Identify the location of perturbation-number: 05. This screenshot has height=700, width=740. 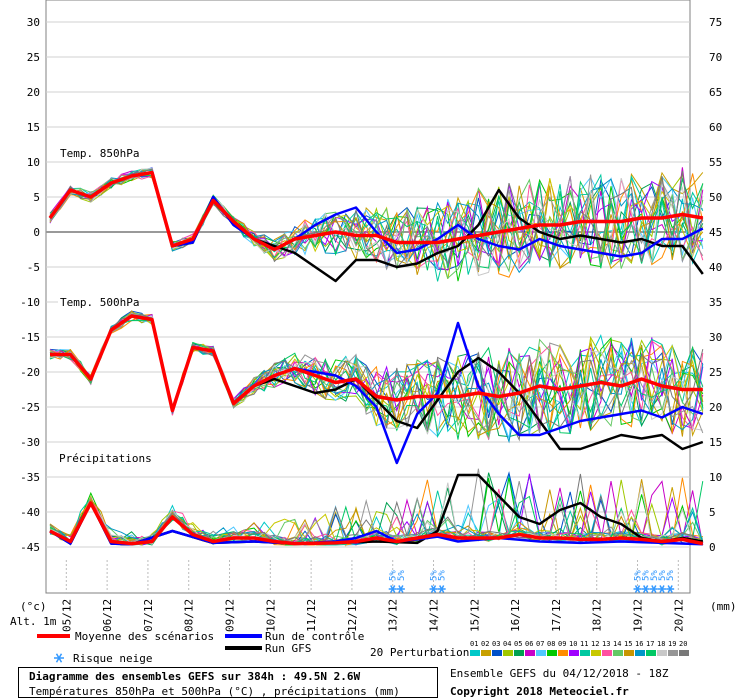
(518, 644).